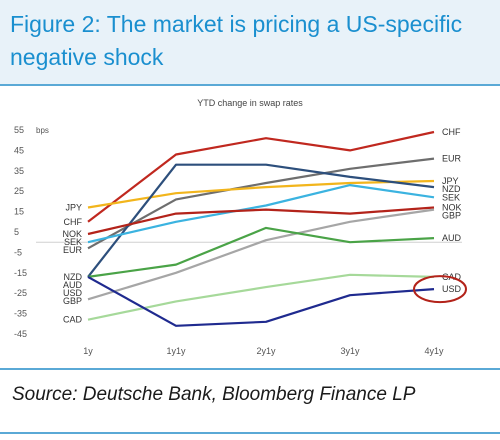  Describe the element at coordinates (73, 285) in the screenshot. I see `start-label-aud: AUD` at that location.